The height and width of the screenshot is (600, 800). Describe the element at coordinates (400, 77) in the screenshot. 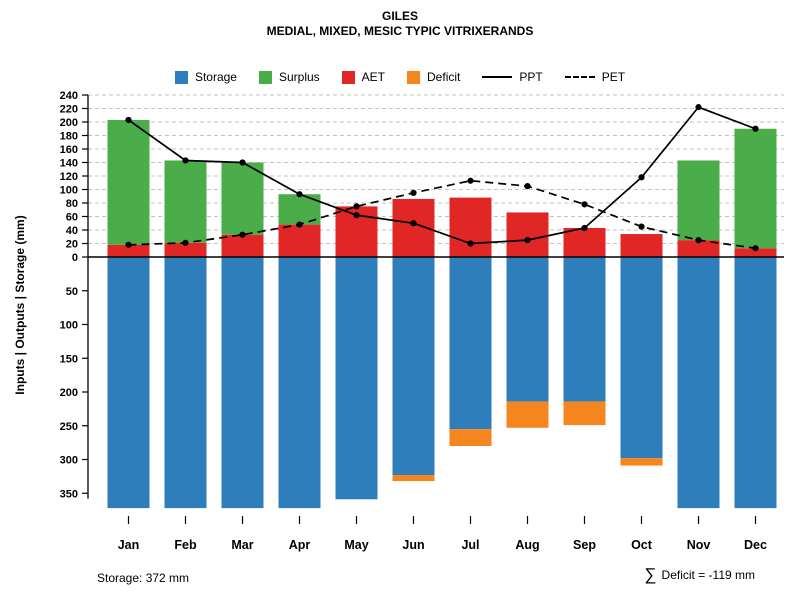

I see `chart-legend: Storage Surplus AET Deficit PPT PET` at that location.